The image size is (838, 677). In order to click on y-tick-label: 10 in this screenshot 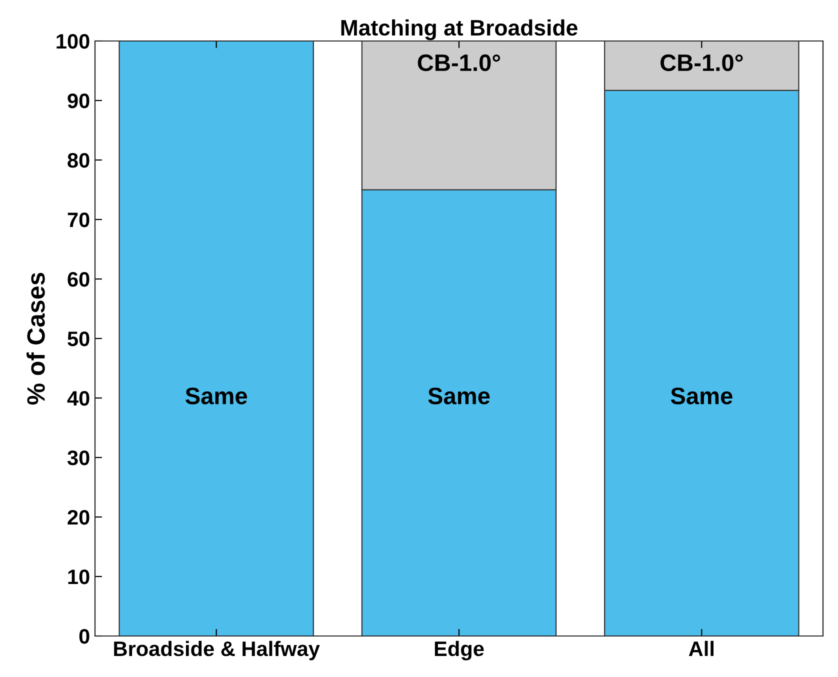, I will do `click(79, 577)`.